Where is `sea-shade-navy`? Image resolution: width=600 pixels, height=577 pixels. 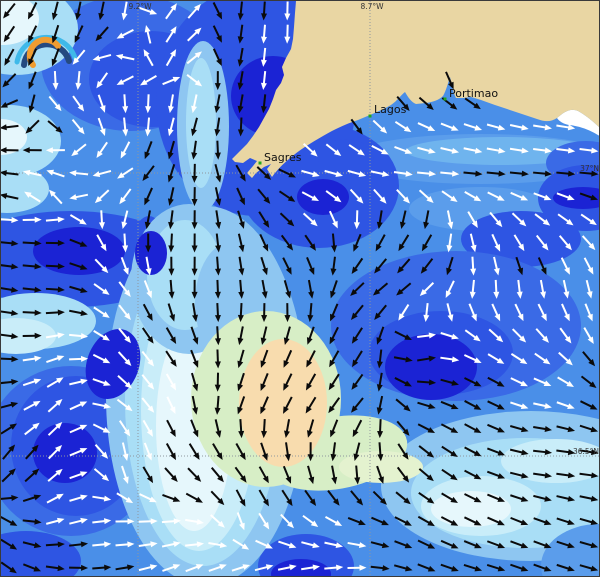
sea-shade-navy is located at coordinates (151, 253).